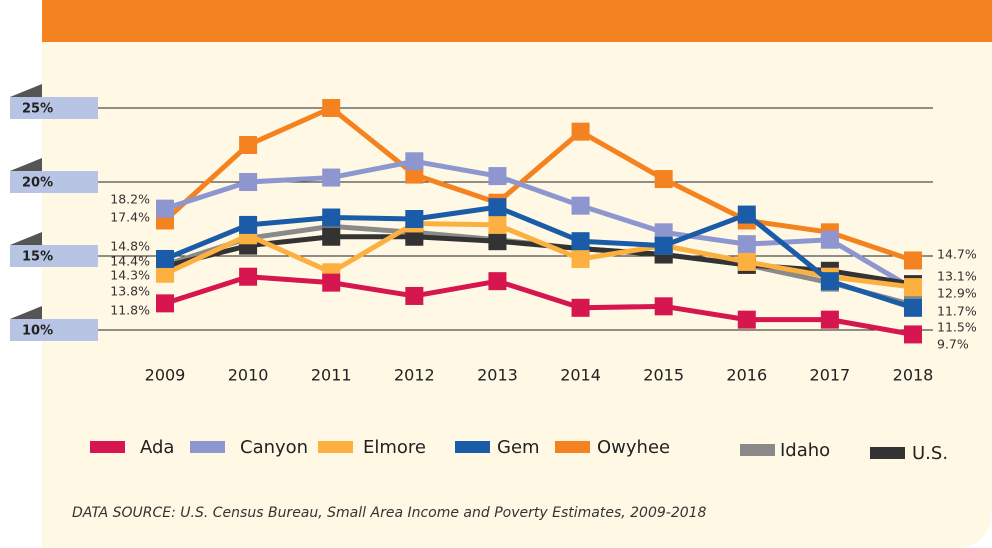  What do you see at coordinates (746, 375) in the screenshot?
I see `x-tick-label: 2016` at bounding box center [746, 375].